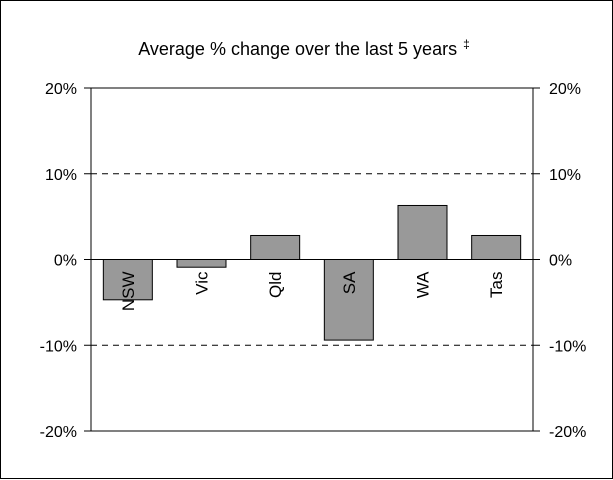 This screenshot has width=613, height=480. I want to click on category-label-sa: SA, so click(349, 282).